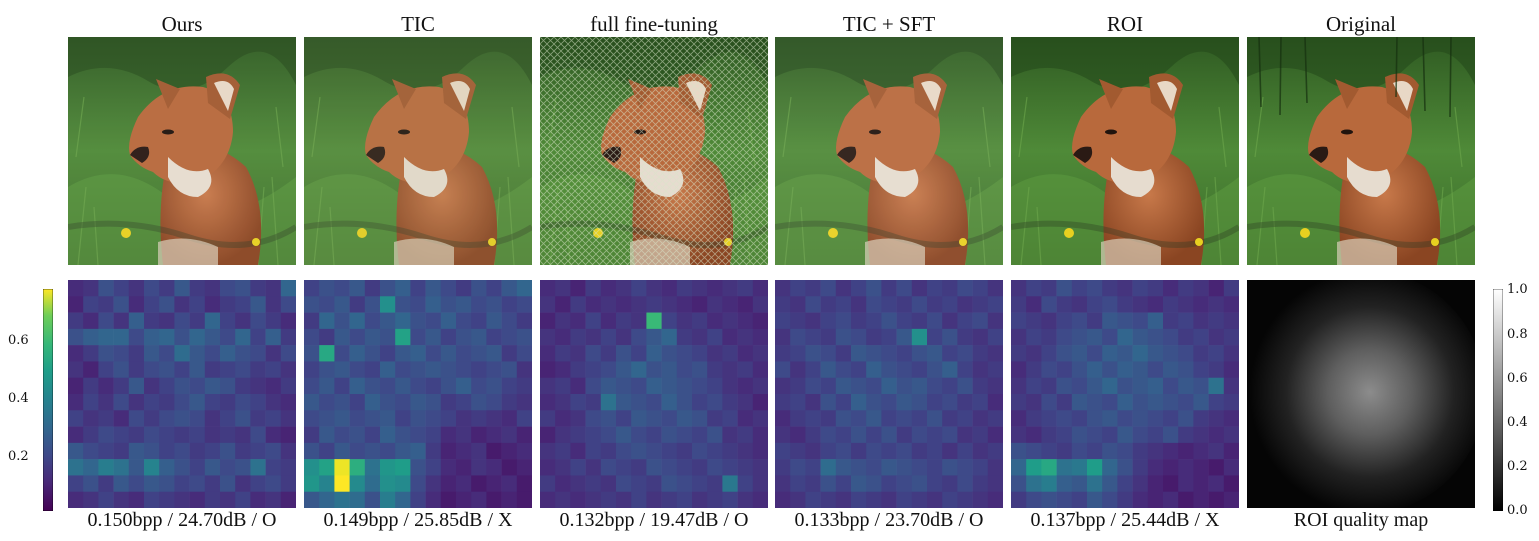 This screenshot has height=541, width=1539. What do you see at coordinates (182, 270) in the screenshot?
I see `panel-ours: Ours 0.150bpp / 24.70dB / O` at bounding box center [182, 270].